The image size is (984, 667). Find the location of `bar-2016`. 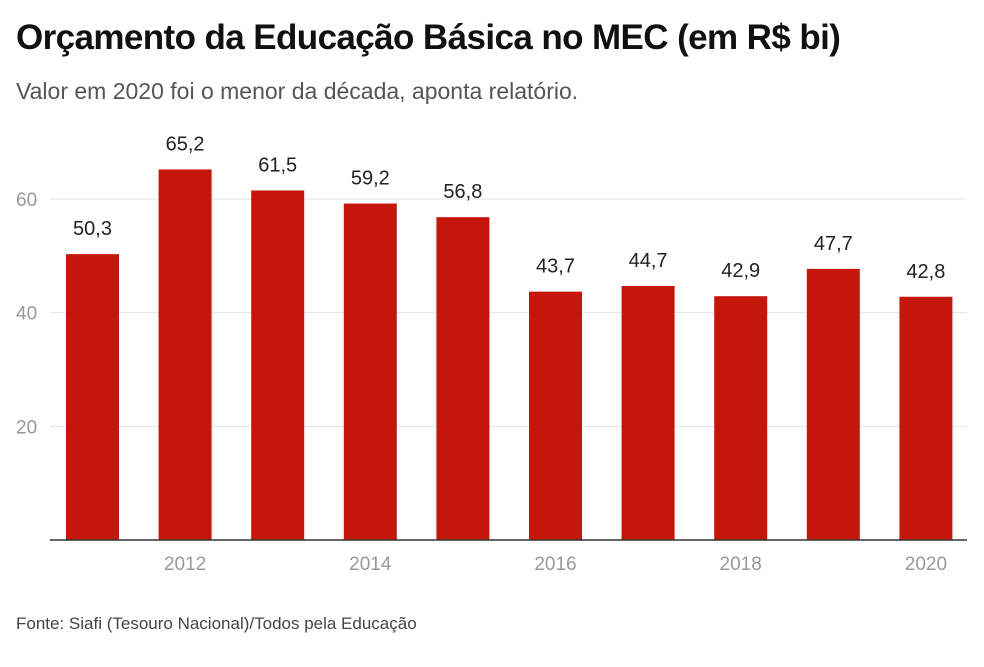

bar-2016 is located at coordinates (555, 415).